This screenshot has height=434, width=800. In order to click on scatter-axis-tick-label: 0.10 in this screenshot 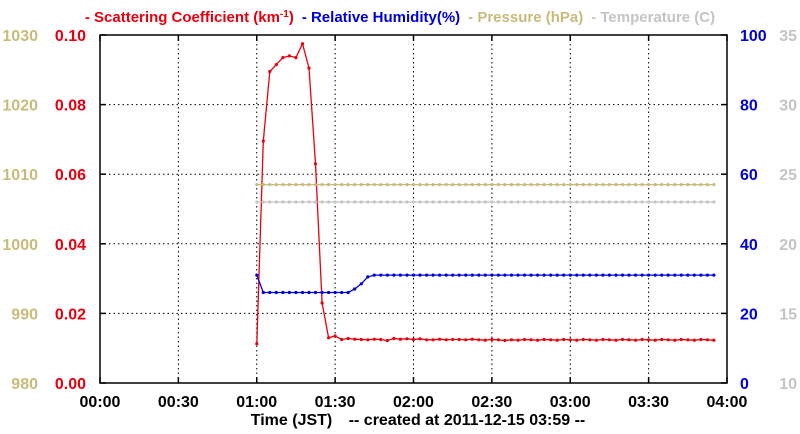, I will do `click(70, 36)`.